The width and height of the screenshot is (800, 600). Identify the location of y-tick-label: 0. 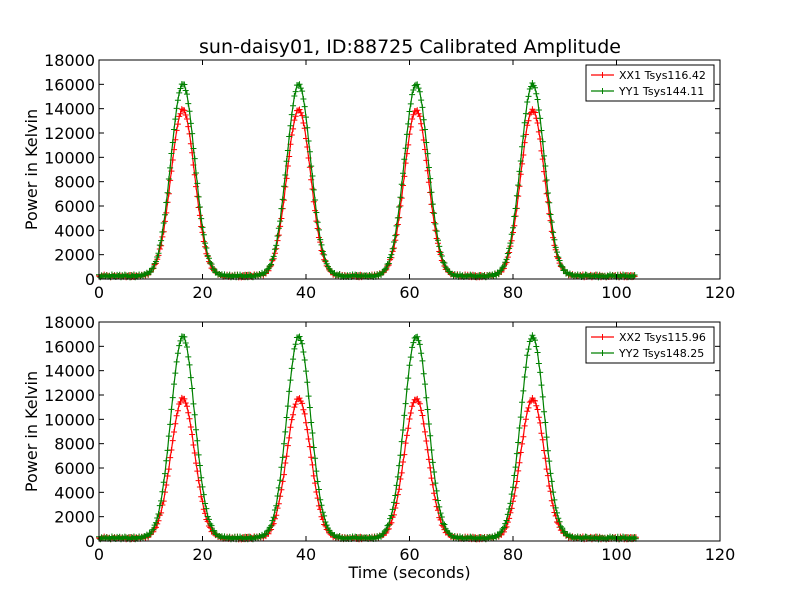
(90, 541).